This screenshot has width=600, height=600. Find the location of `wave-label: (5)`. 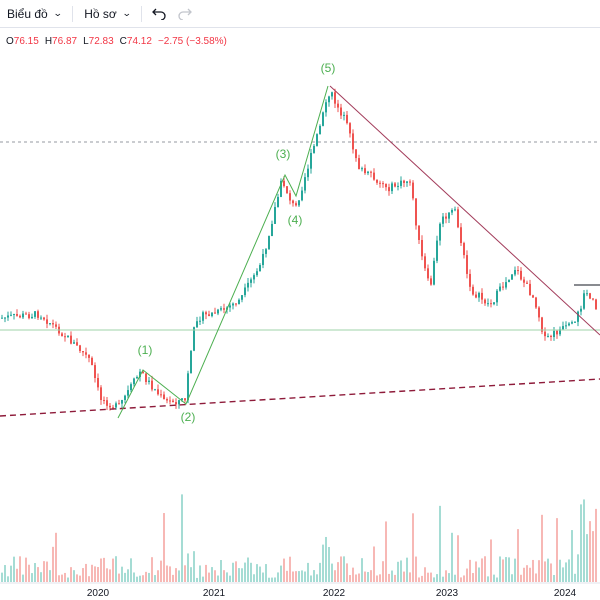

wave-label: (5) is located at coordinates (328, 68).